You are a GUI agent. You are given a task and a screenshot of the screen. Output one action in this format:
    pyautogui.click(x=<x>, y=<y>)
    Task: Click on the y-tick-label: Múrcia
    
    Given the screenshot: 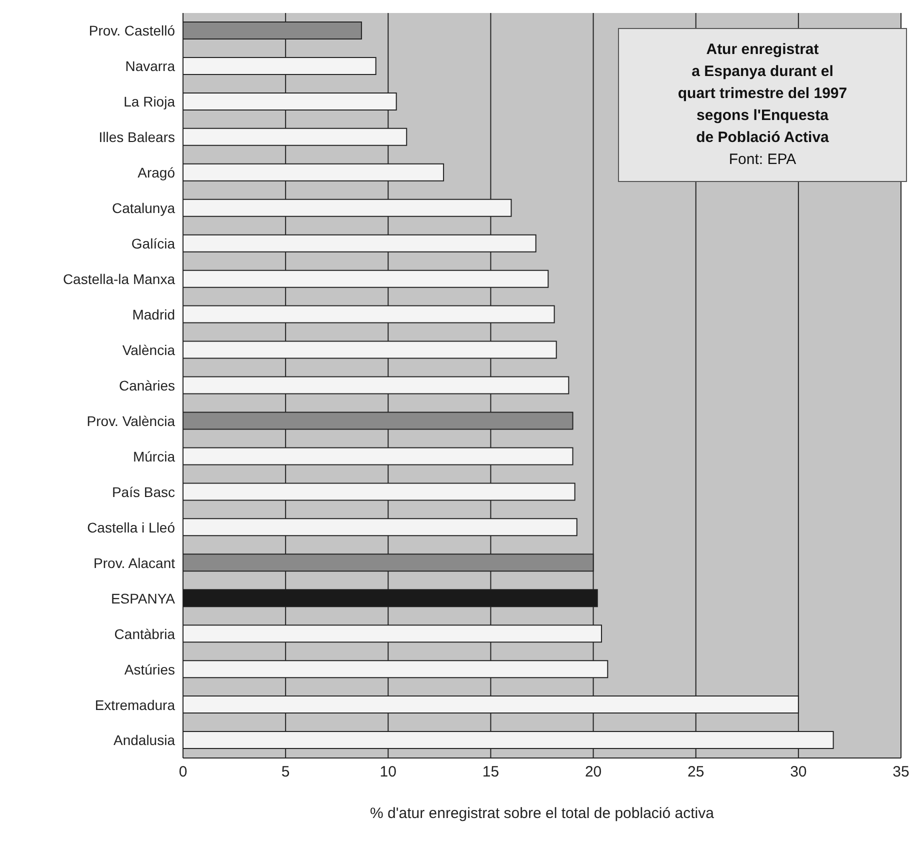 What is the action you would take?
    pyautogui.click(x=154, y=456)
    